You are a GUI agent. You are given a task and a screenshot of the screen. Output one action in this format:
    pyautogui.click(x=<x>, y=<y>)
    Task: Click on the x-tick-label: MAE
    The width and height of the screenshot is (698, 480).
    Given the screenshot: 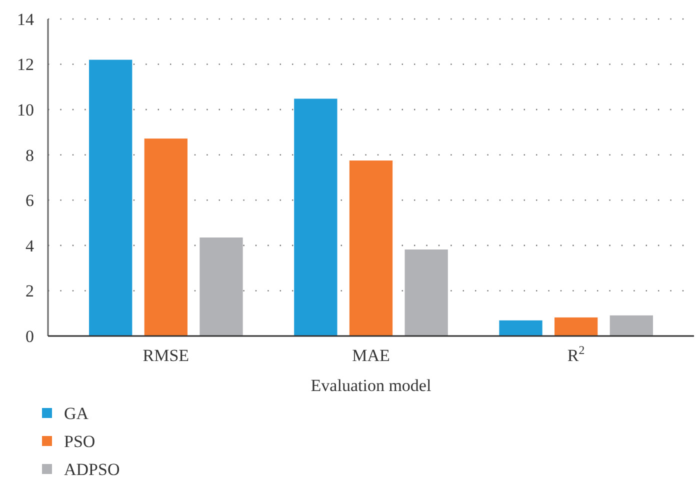 What is the action you would take?
    pyautogui.click(x=371, y=355)
    